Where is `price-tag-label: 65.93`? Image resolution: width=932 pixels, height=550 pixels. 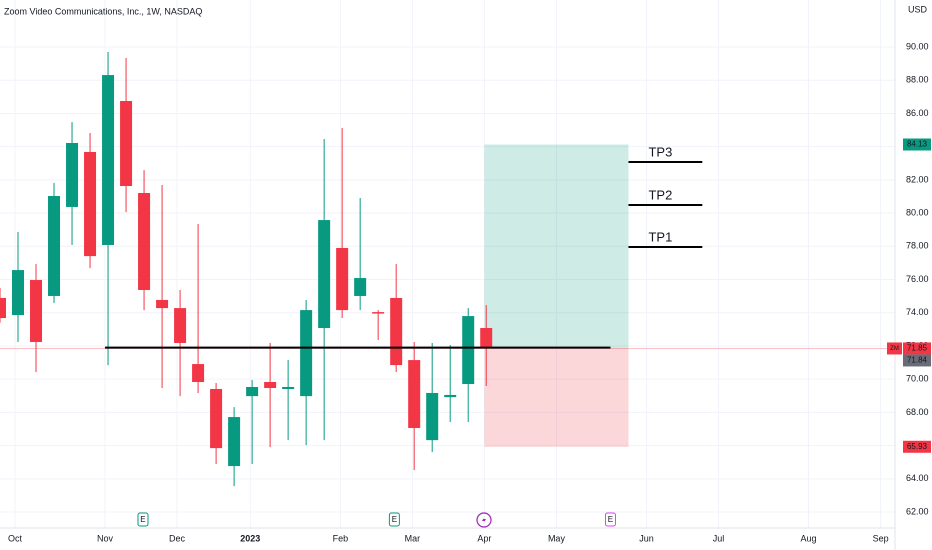
price-tag-label: 65.93 is located at coordinates (917, 446).